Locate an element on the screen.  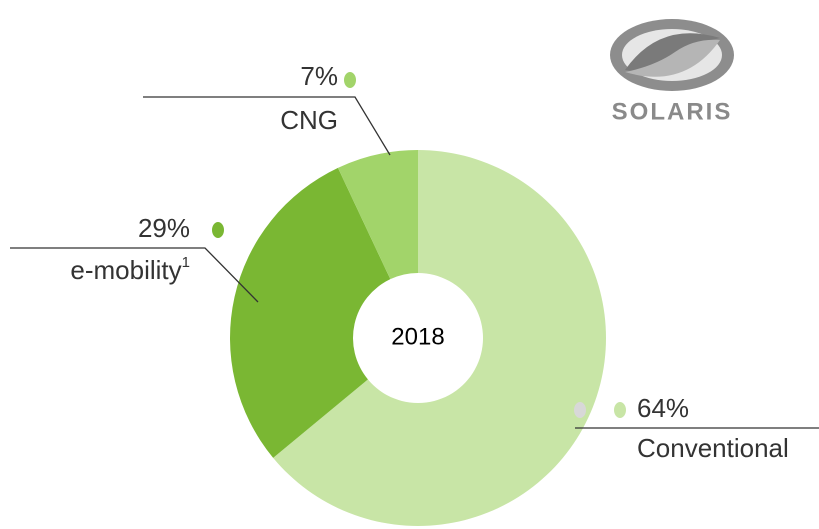
category-name: CNG is located at coordinates (309, 120).